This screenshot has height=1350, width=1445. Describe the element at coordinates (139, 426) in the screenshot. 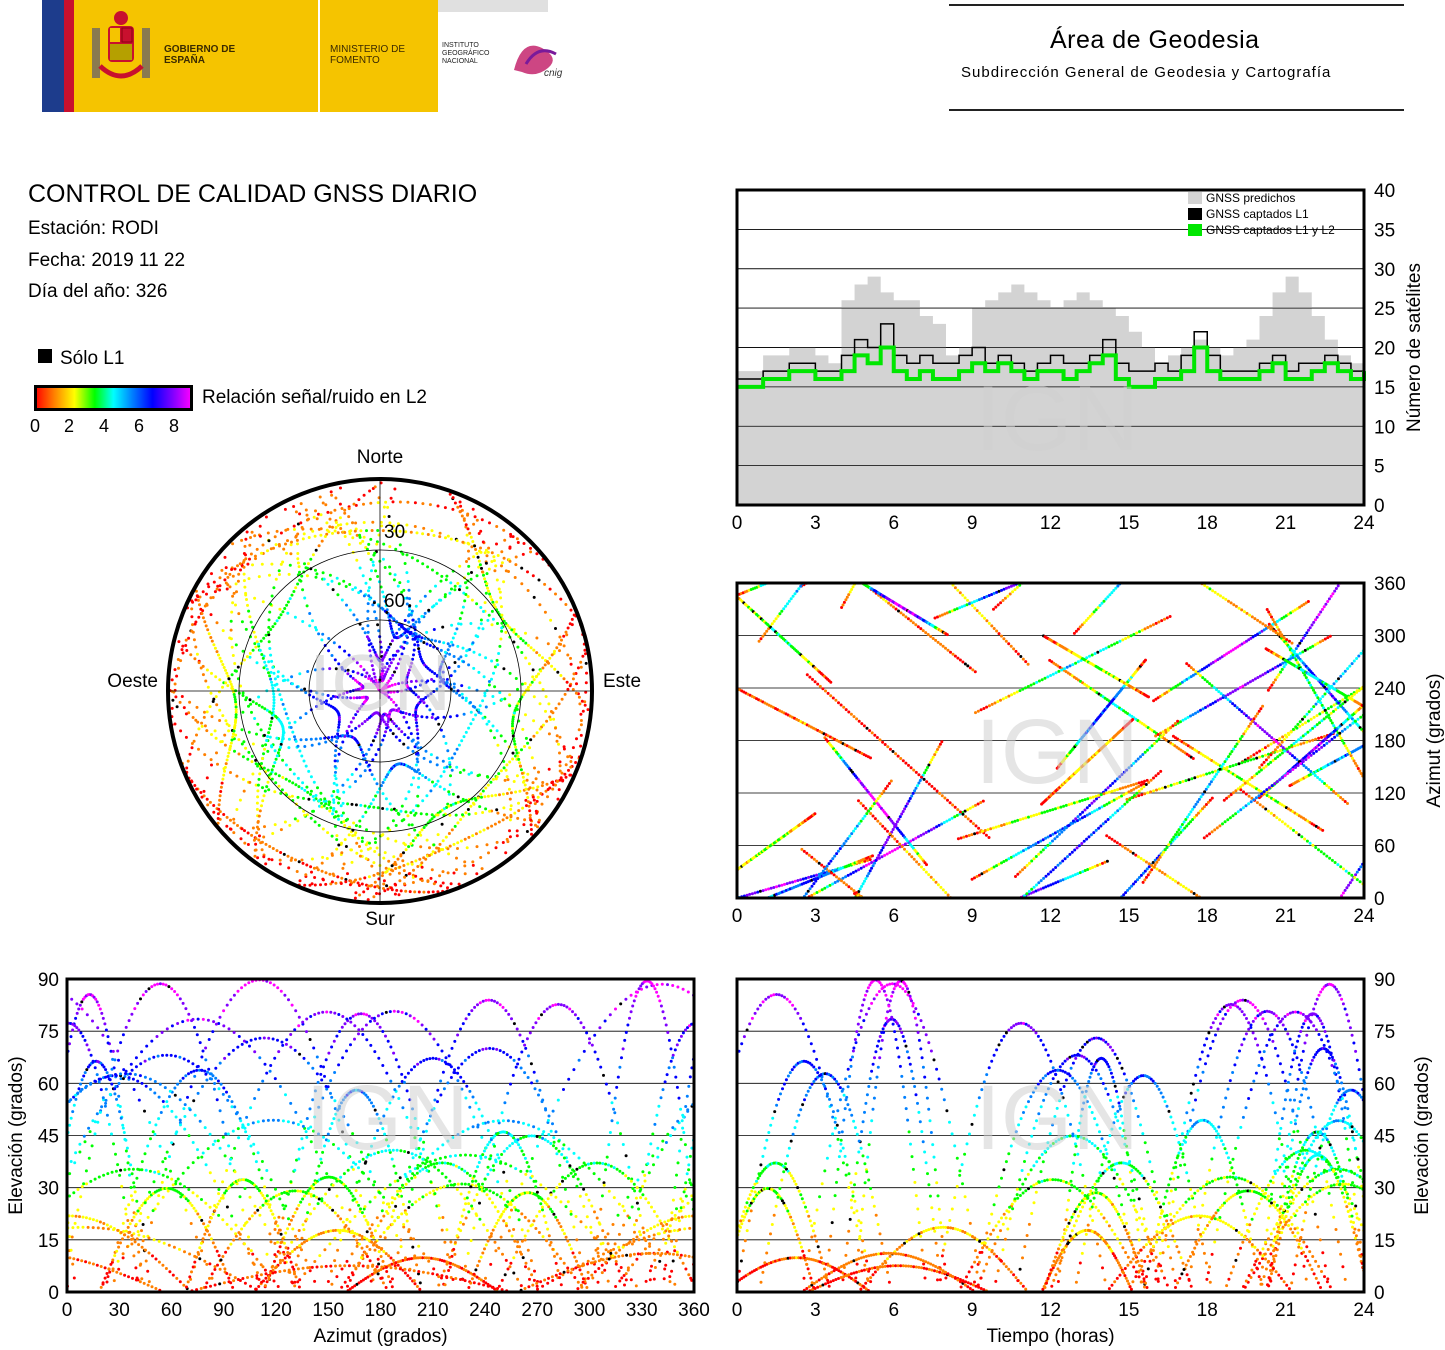

I see `snr-tick: 6` at that location.